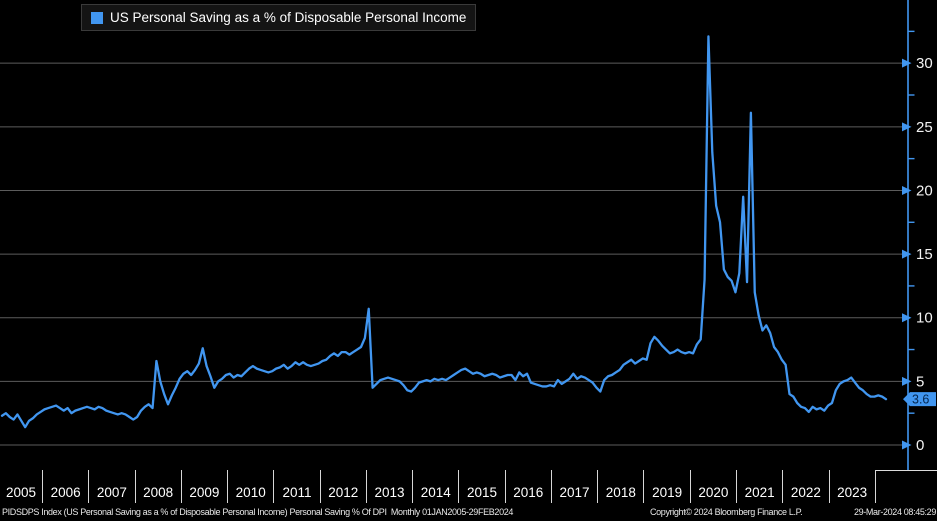 This screenshot has height=521, width=937. What do you see at coordinates (924, 254) in the screenshot?
I see `y-tick-label: 15` at bounding box center [924, 254].